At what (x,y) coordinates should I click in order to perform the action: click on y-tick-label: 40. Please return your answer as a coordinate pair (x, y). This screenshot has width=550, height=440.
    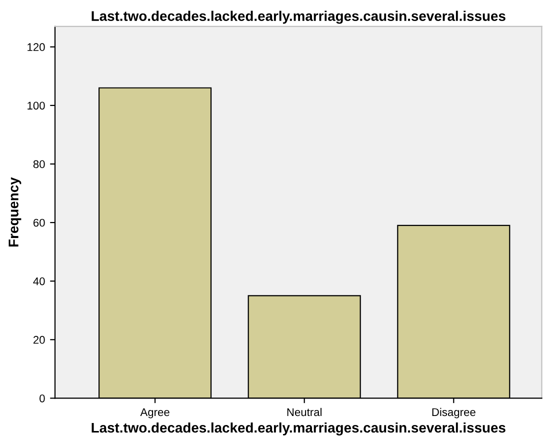
    Looking at the image, I should click on (39, 281).